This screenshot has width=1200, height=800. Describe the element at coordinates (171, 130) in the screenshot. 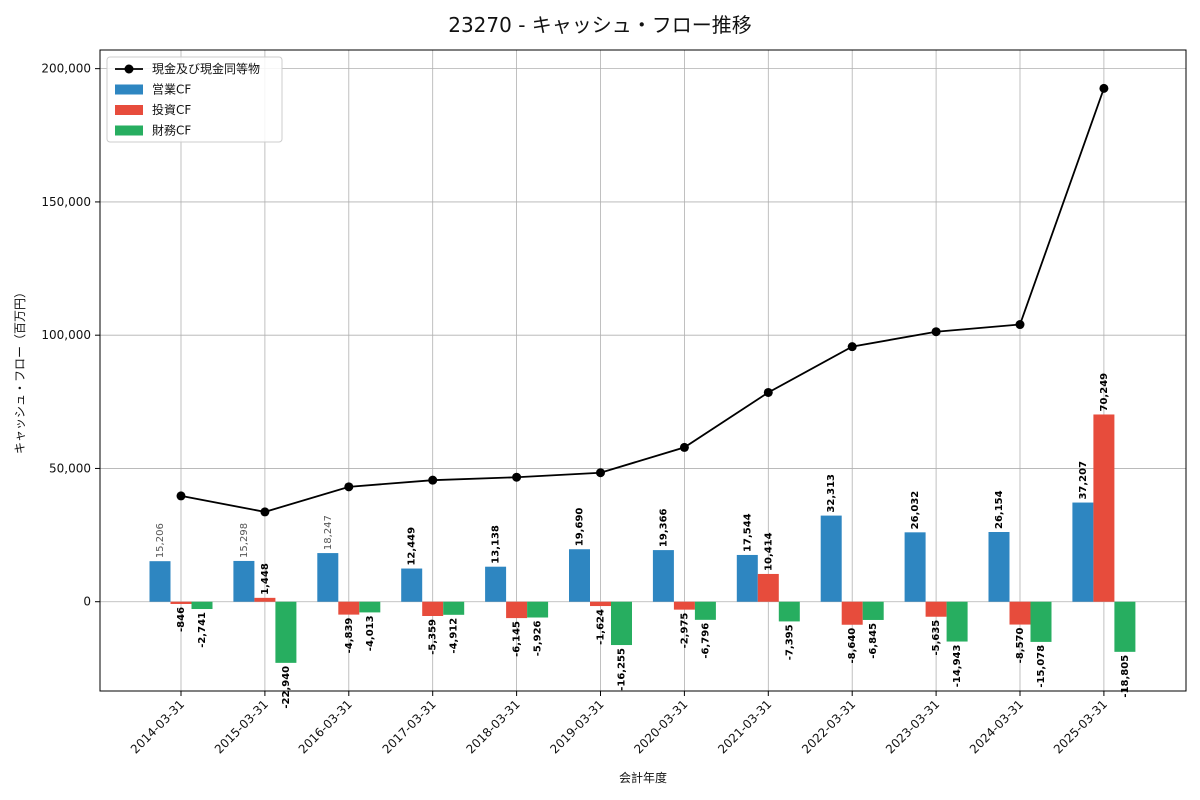

I see `legend-label: 財務CF` at that location.